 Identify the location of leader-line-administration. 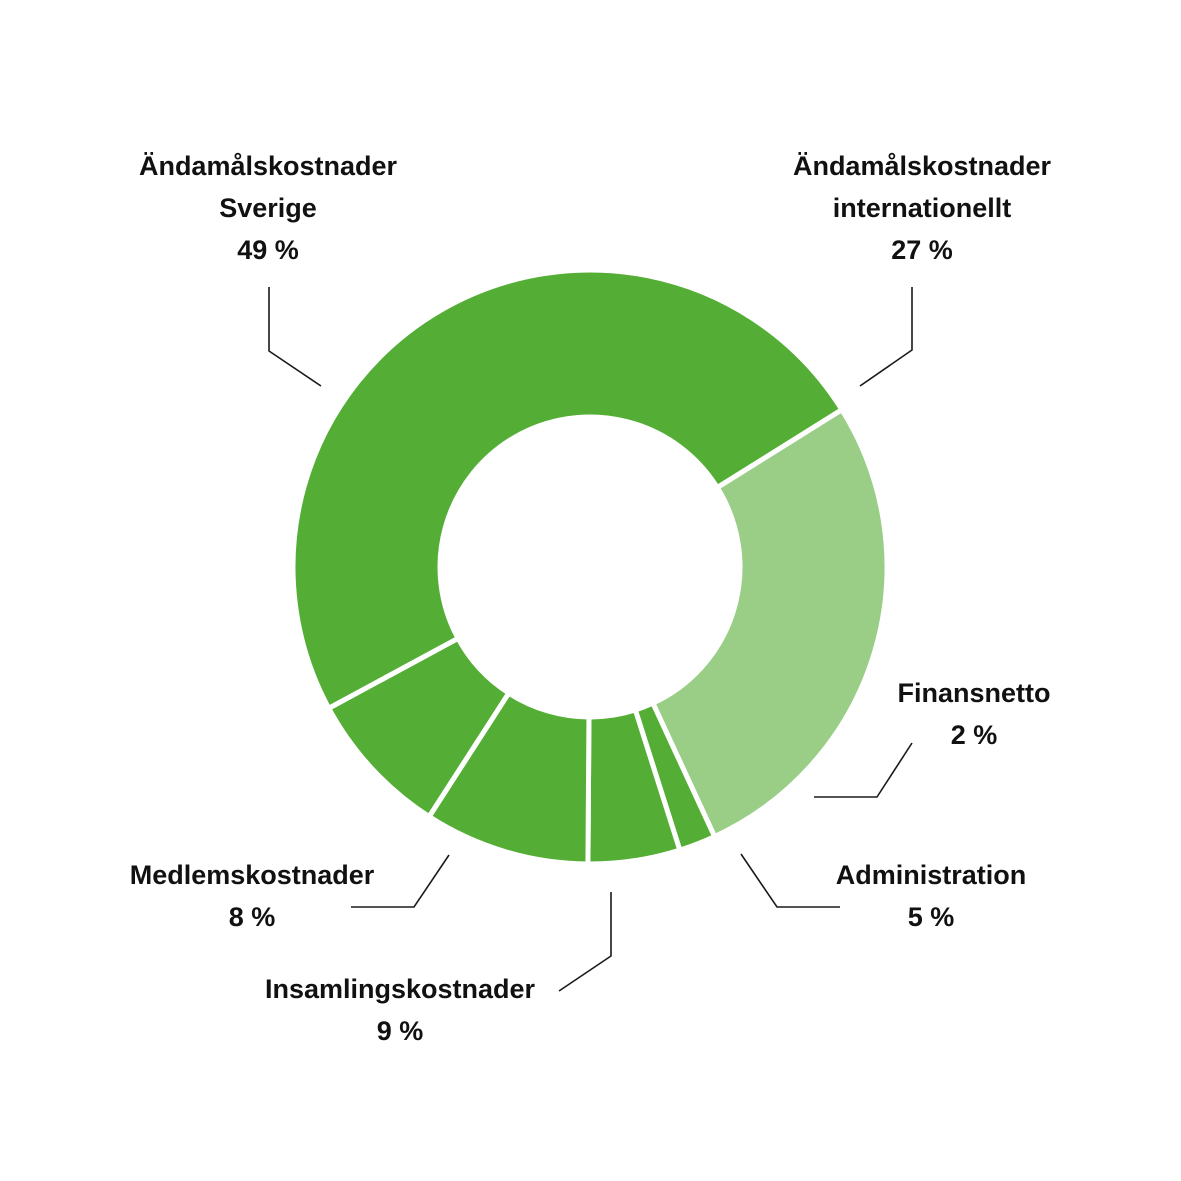
(790, 880).